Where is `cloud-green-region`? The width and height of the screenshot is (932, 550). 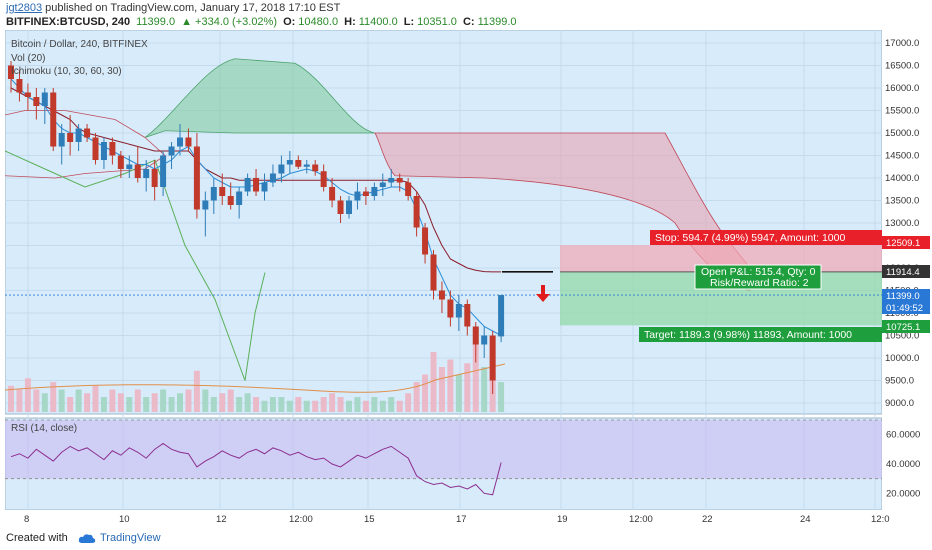
cloud-green-region is located at coordinates (260, 98).